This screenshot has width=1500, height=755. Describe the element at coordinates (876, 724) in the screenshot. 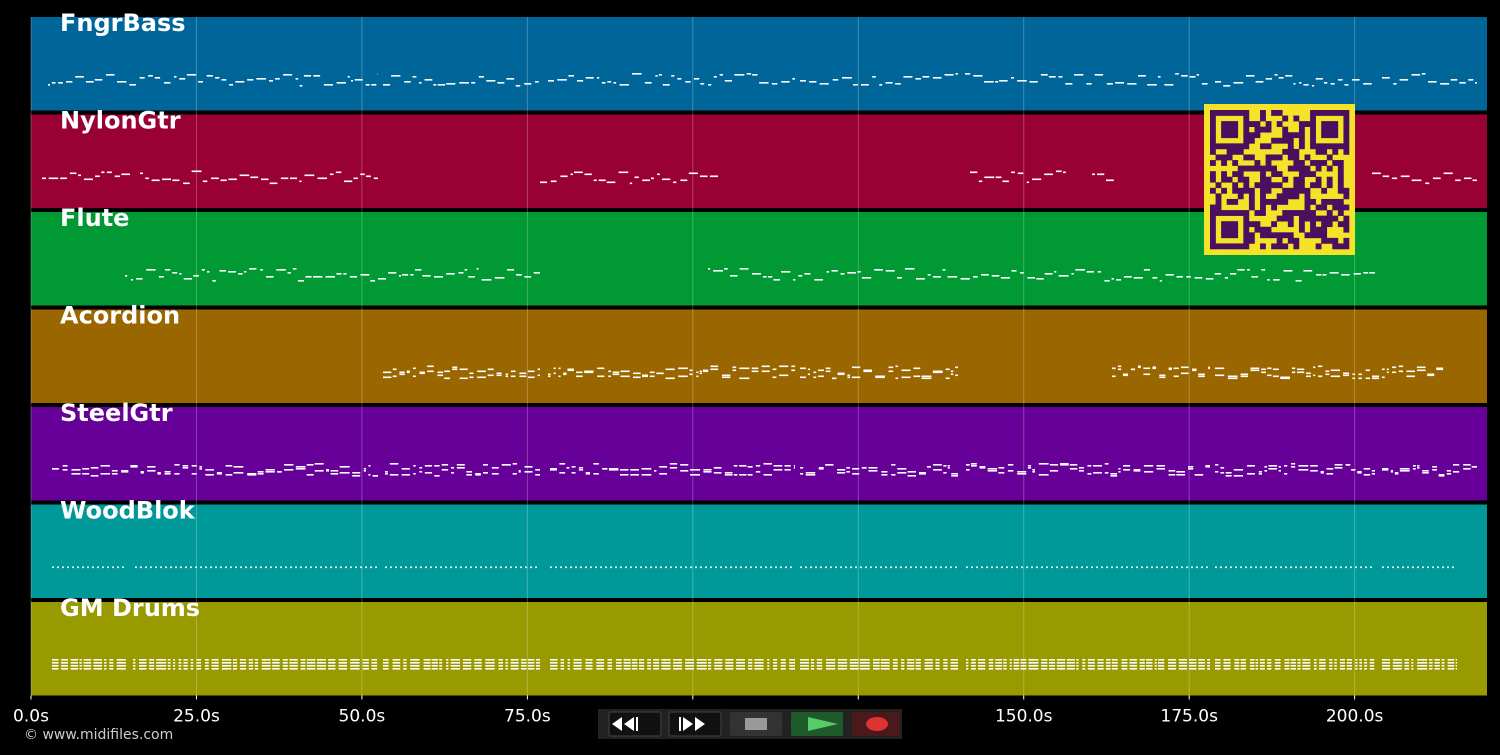

I see `record-button` at that location.